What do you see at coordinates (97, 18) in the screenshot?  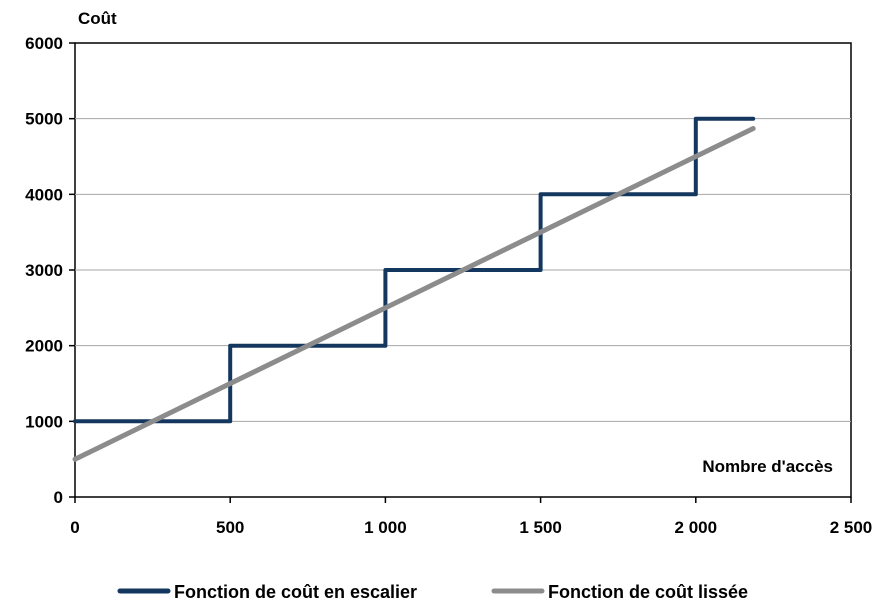 I see `y-axis-title: Coût` at bounding box center [97, 18].